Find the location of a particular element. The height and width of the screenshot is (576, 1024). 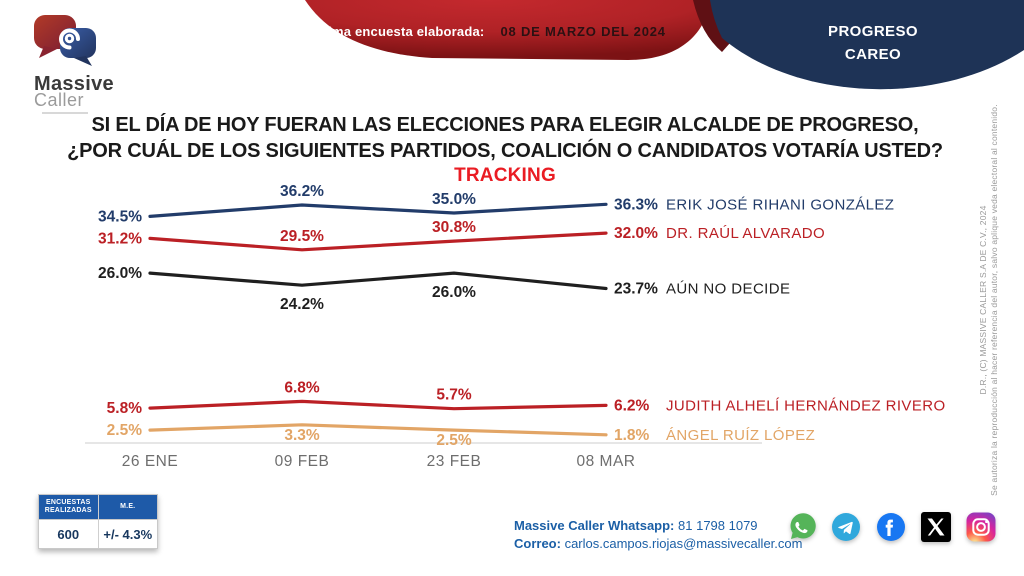

value-label: 5.7% is located at coordinates (454, 395).